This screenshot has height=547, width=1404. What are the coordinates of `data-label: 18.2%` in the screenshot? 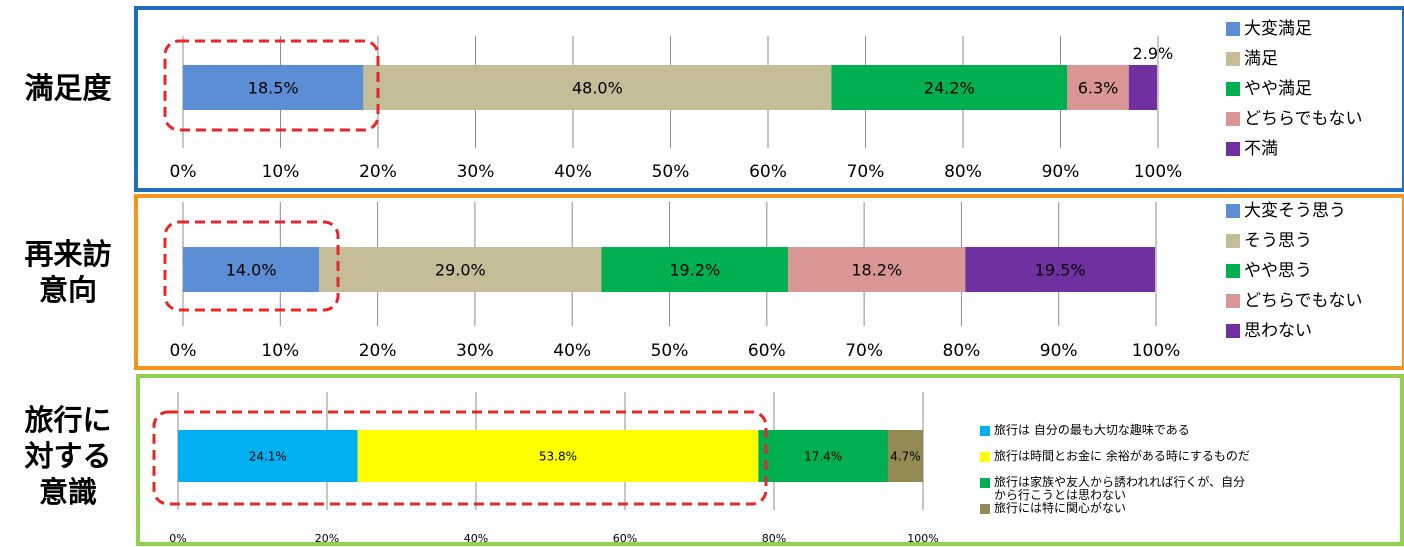 It's located at (876, 269).